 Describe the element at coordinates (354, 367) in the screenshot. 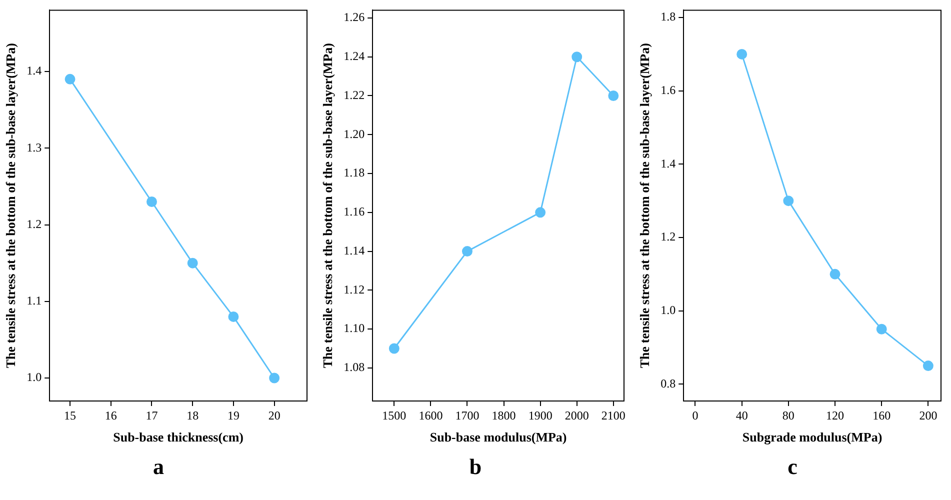

I see `y-tick-label: 1.08` at that location.